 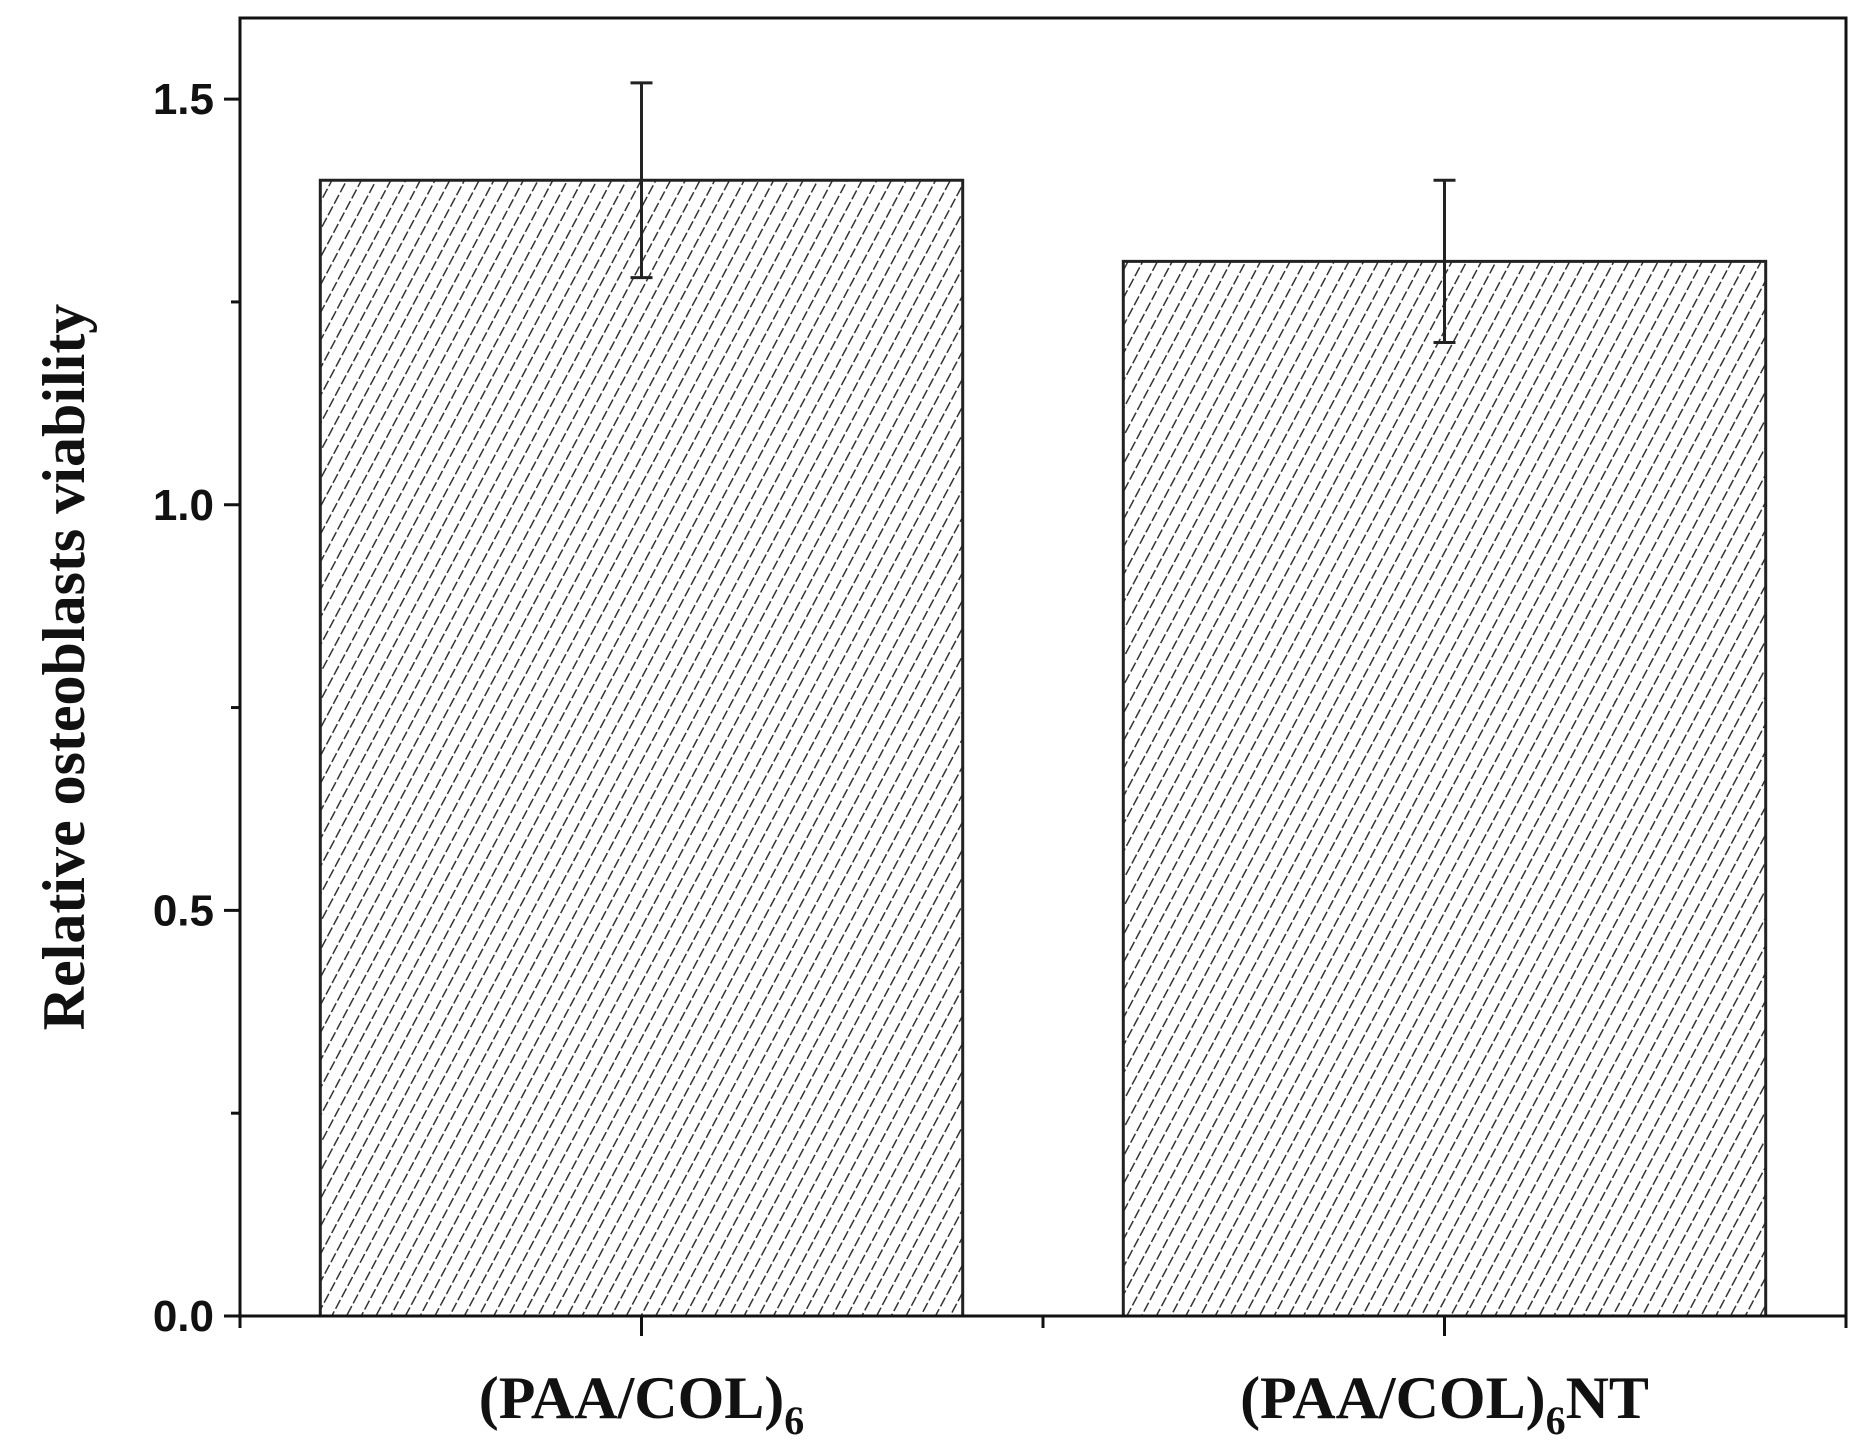 What do you see at coordinates (183, 99) in the screenshot?
I see `y-tick-label-4: 1.5` at bounding box center [183, 99].